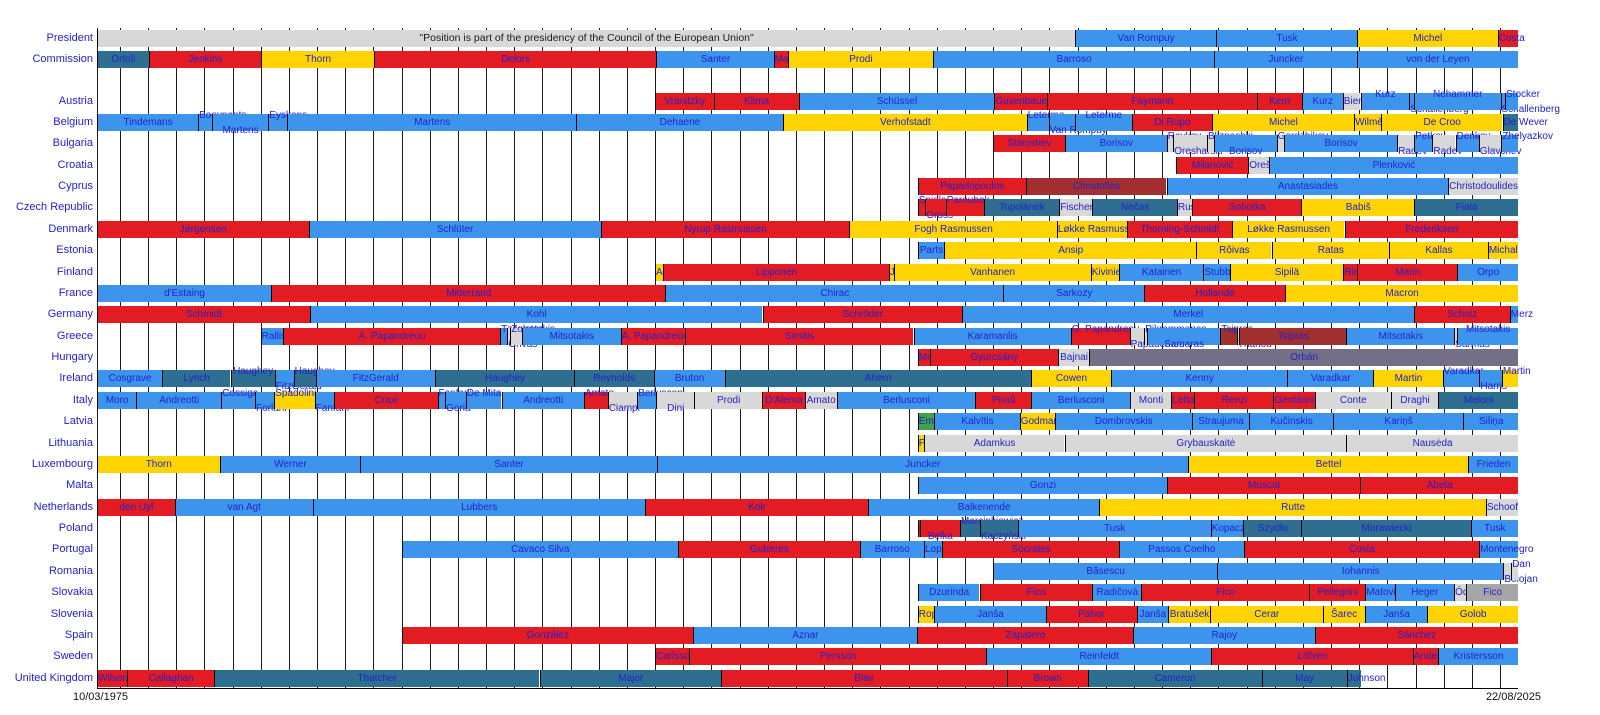 The image size is (1600, 715). I want to click on timeline-bar: Nečas, so click(1134, 208).